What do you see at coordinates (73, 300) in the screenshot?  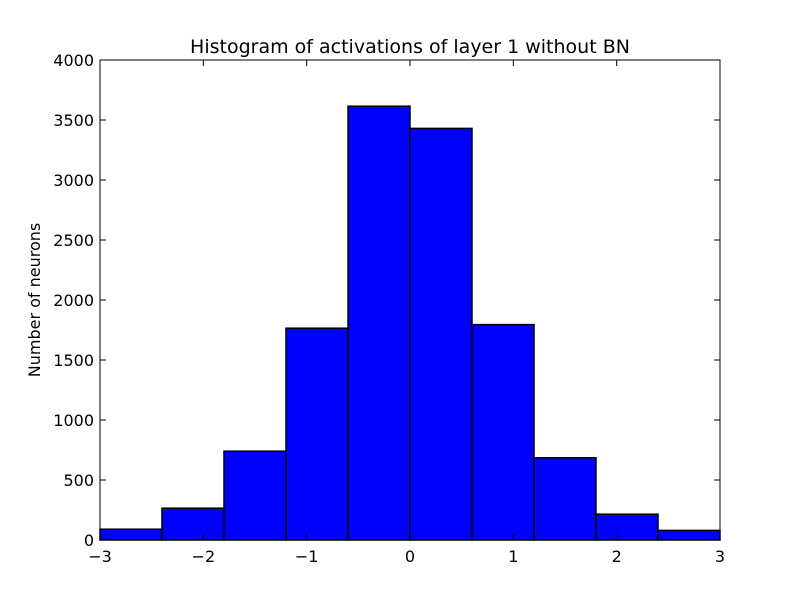 I see `y-tick-label: 2000` at bounding box center [73, 300].